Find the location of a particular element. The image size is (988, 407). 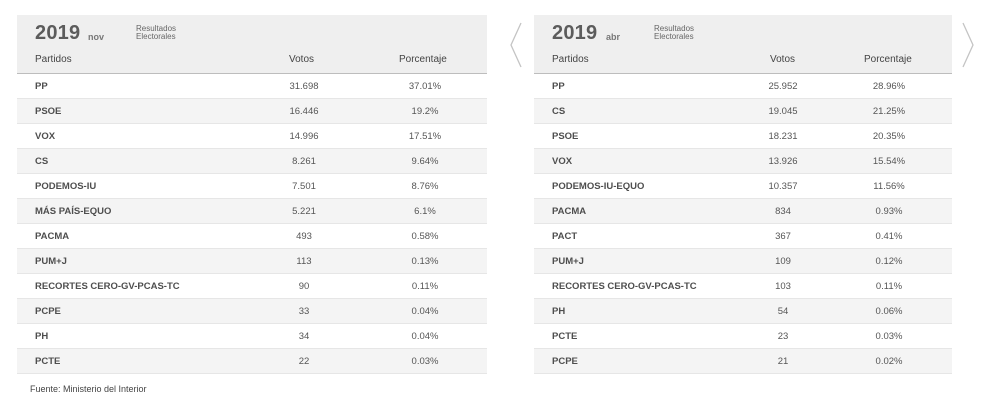

vote-percentage: 21.25% is located at coordinates (889, 111).